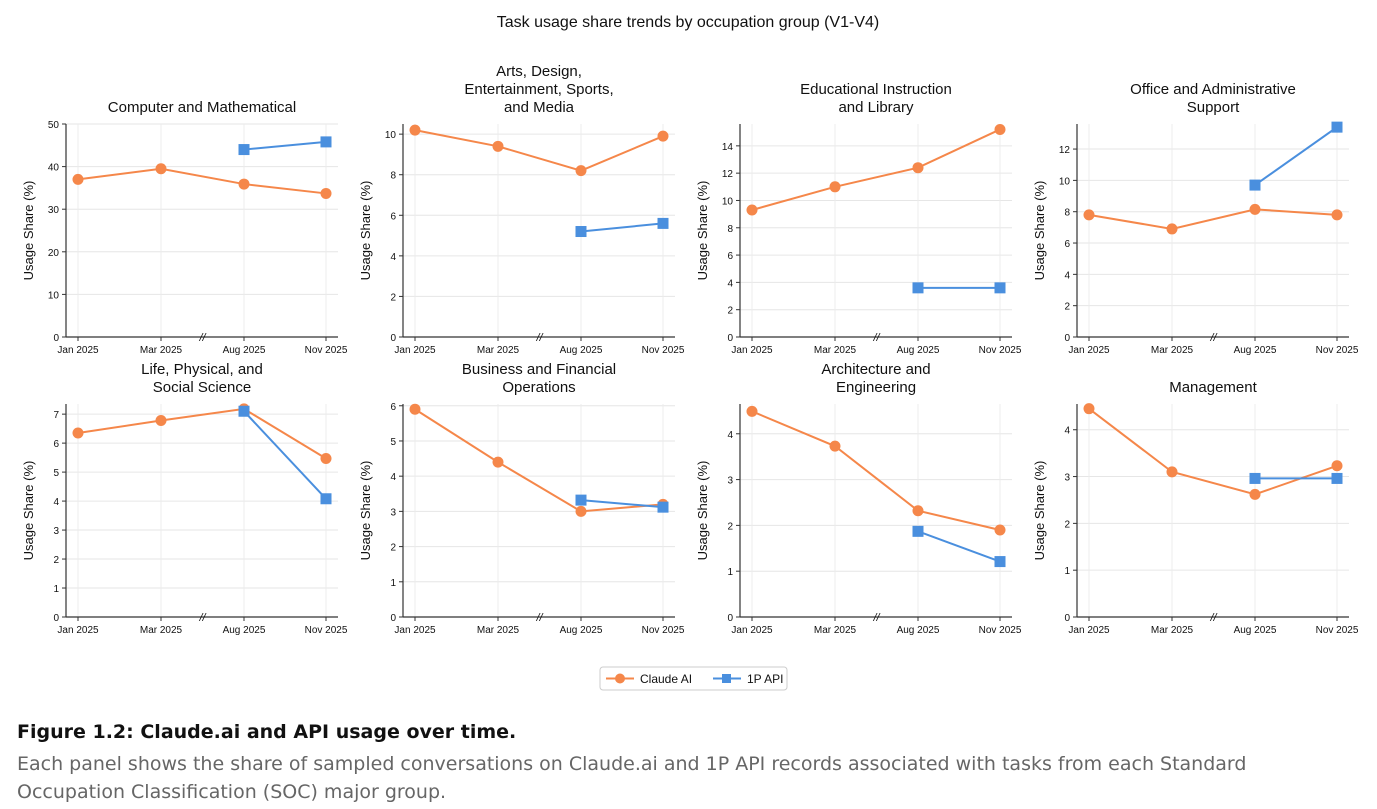 The height and width of the screenshot is (809, 1377). What do you see at coordinates (728, 147) in the screenshot?
I see `y-tick-label: 14` at bounding box center [728, 147].